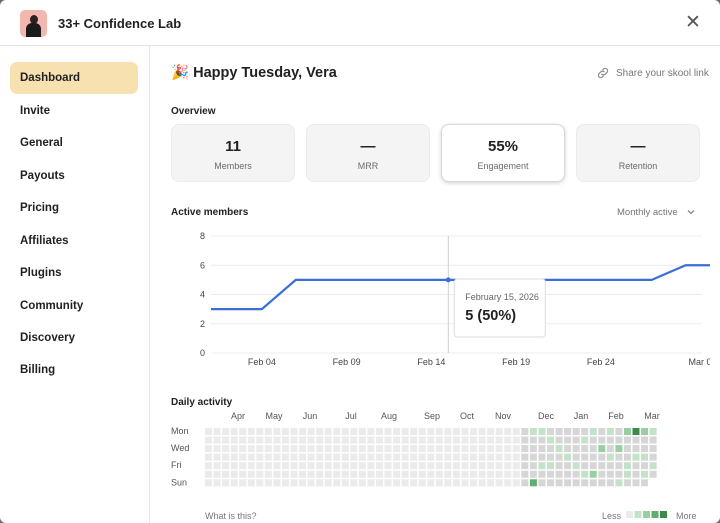  I want to click on close-icon: ✕, so click(693, 22).